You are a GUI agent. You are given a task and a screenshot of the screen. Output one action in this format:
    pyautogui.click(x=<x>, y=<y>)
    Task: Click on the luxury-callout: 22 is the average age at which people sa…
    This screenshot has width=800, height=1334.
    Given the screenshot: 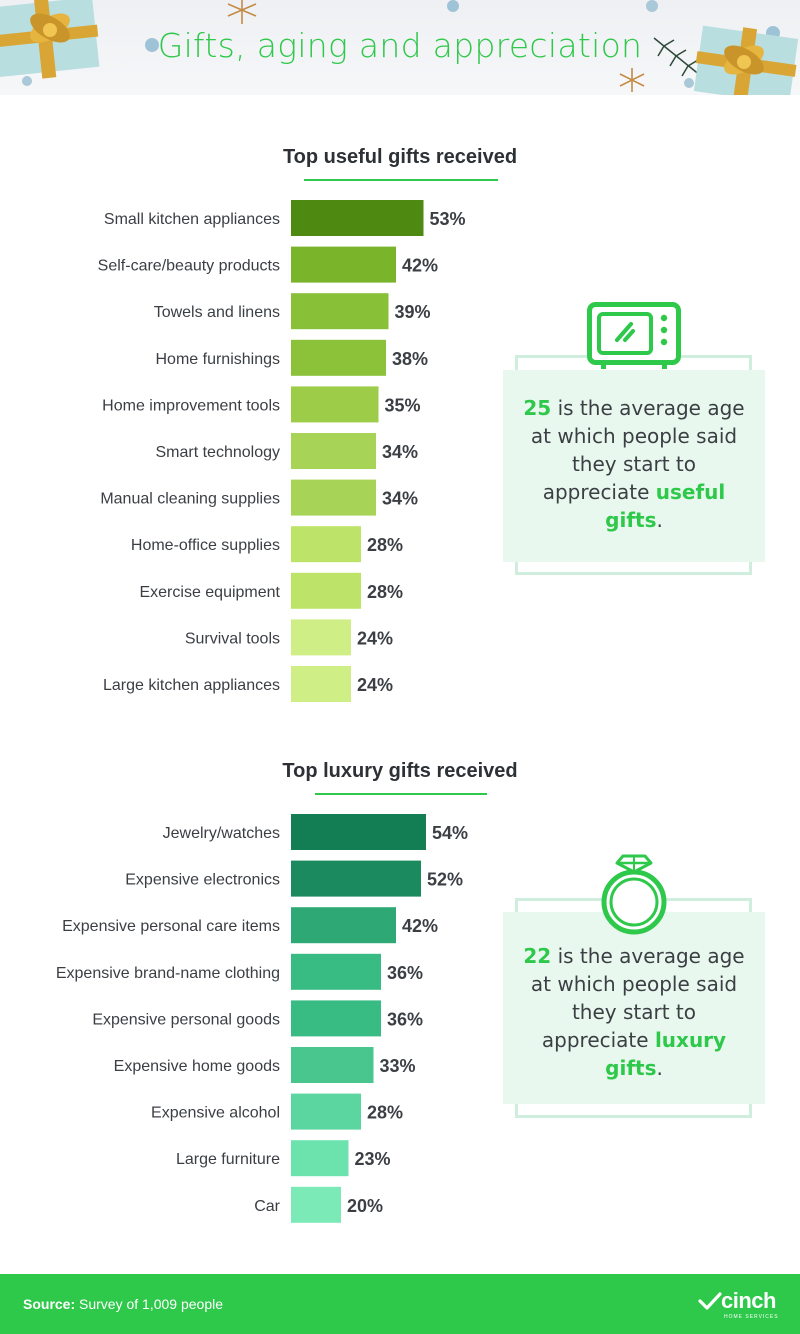 What is the action you would take?
    pyautogui.click(x=634, y=984)
    